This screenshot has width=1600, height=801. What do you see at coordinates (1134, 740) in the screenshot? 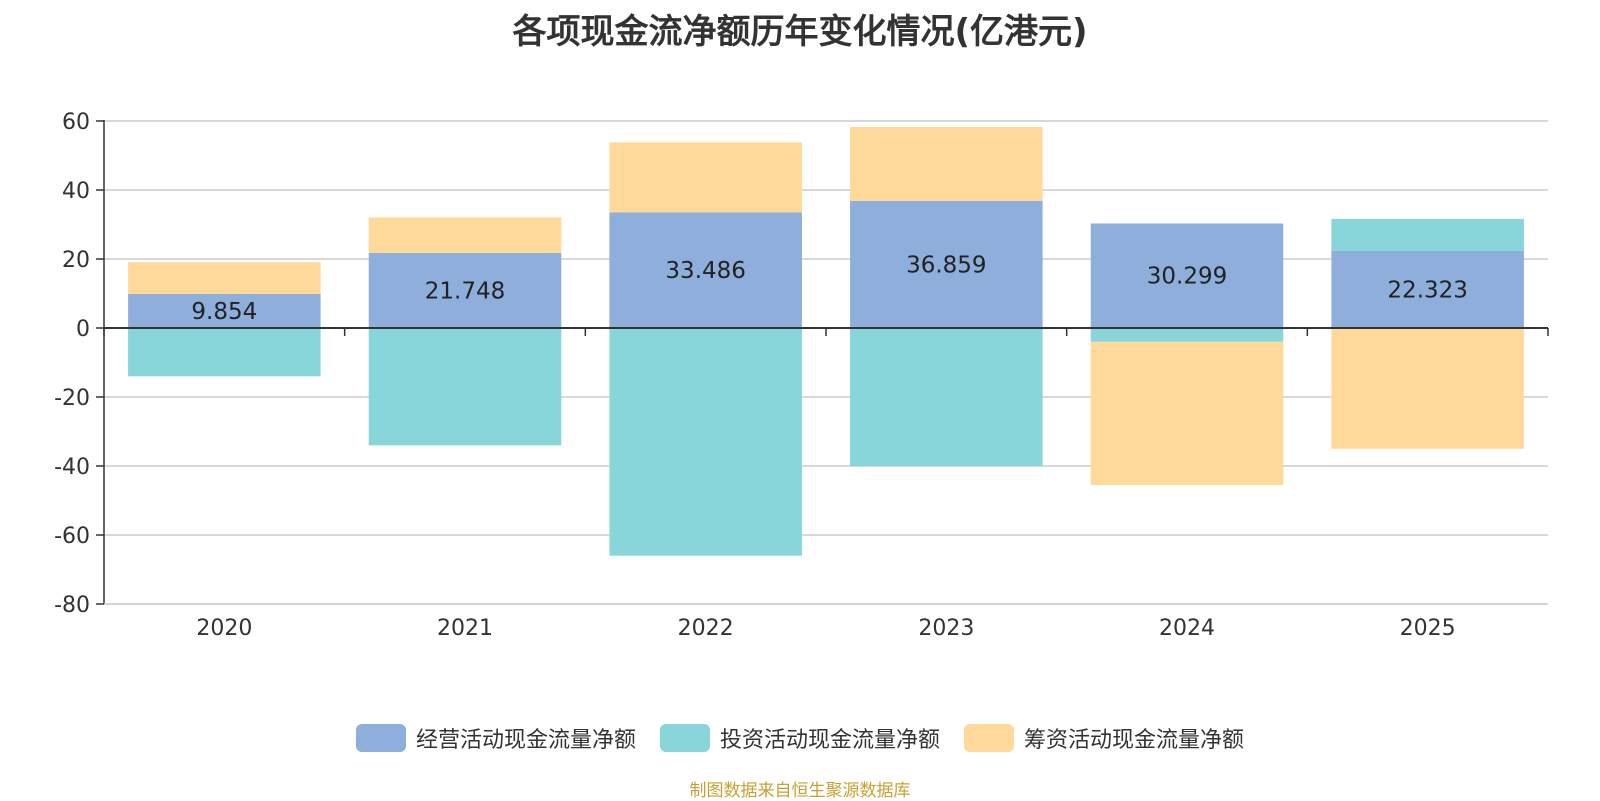
I see `legend-label: 筹资活动现金流量净额` at bounding box center [1134, 740].